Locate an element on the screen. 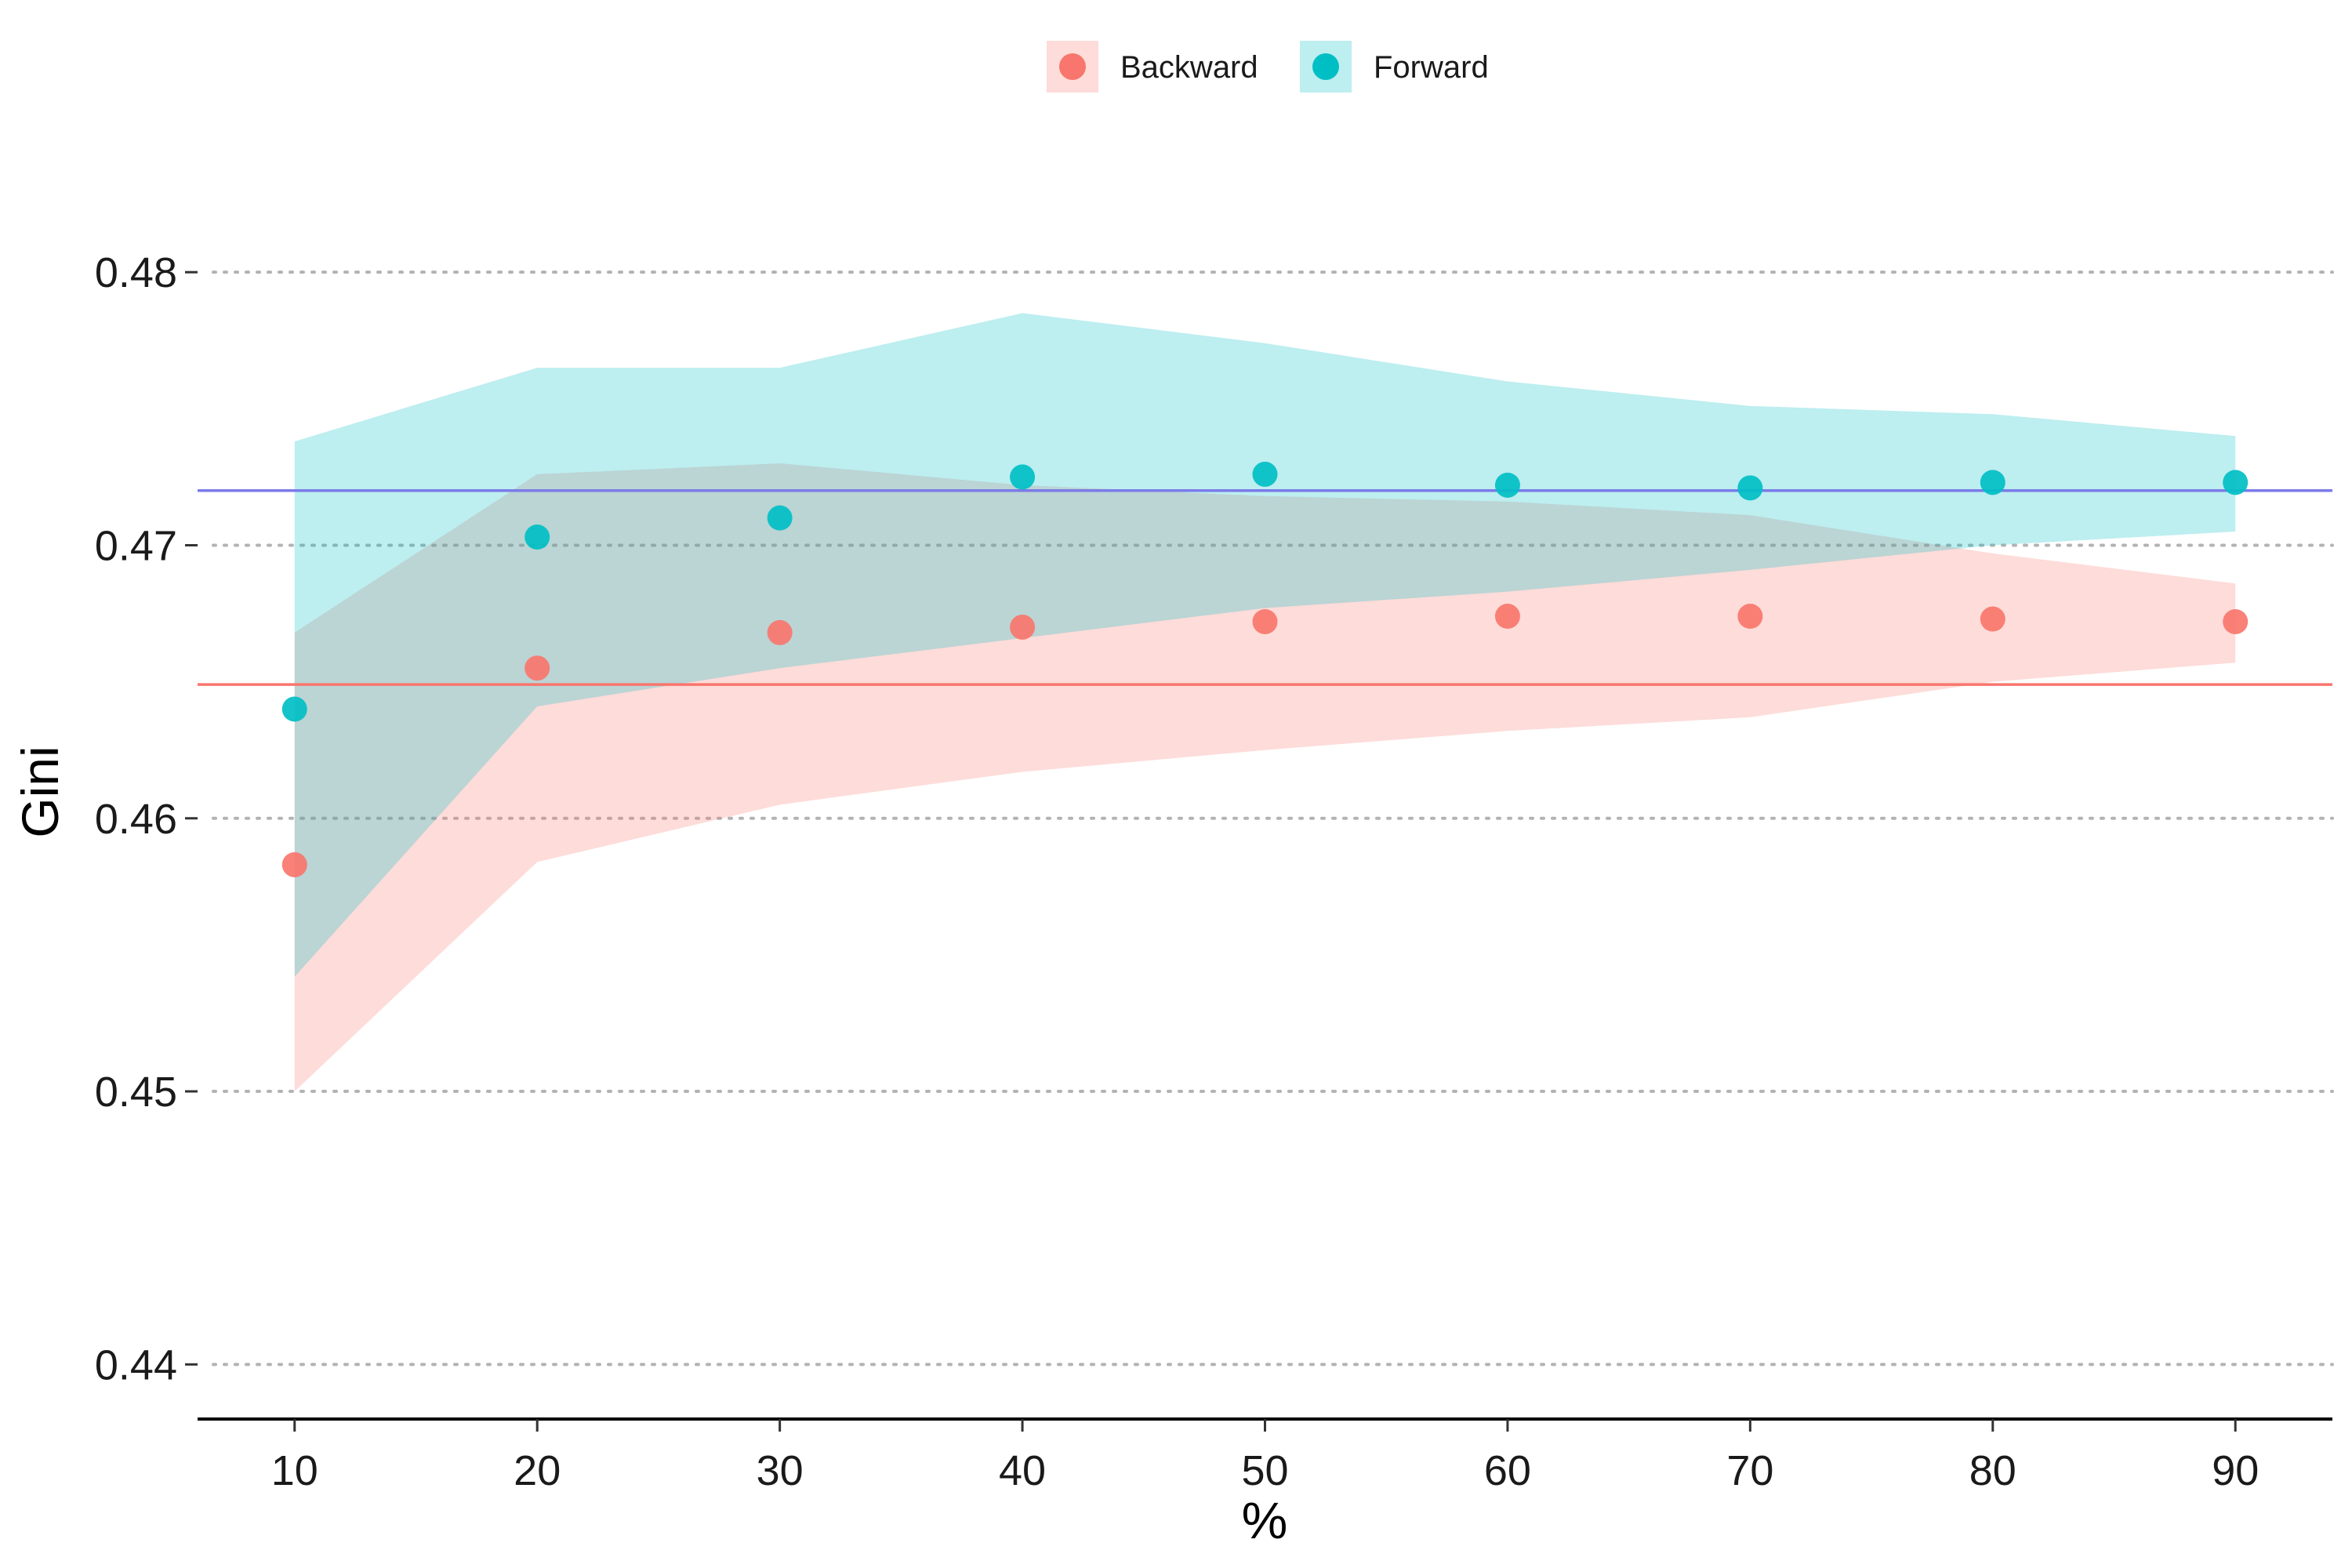  y-tick-label: 0.44 is located at coordinates (136, 1364).